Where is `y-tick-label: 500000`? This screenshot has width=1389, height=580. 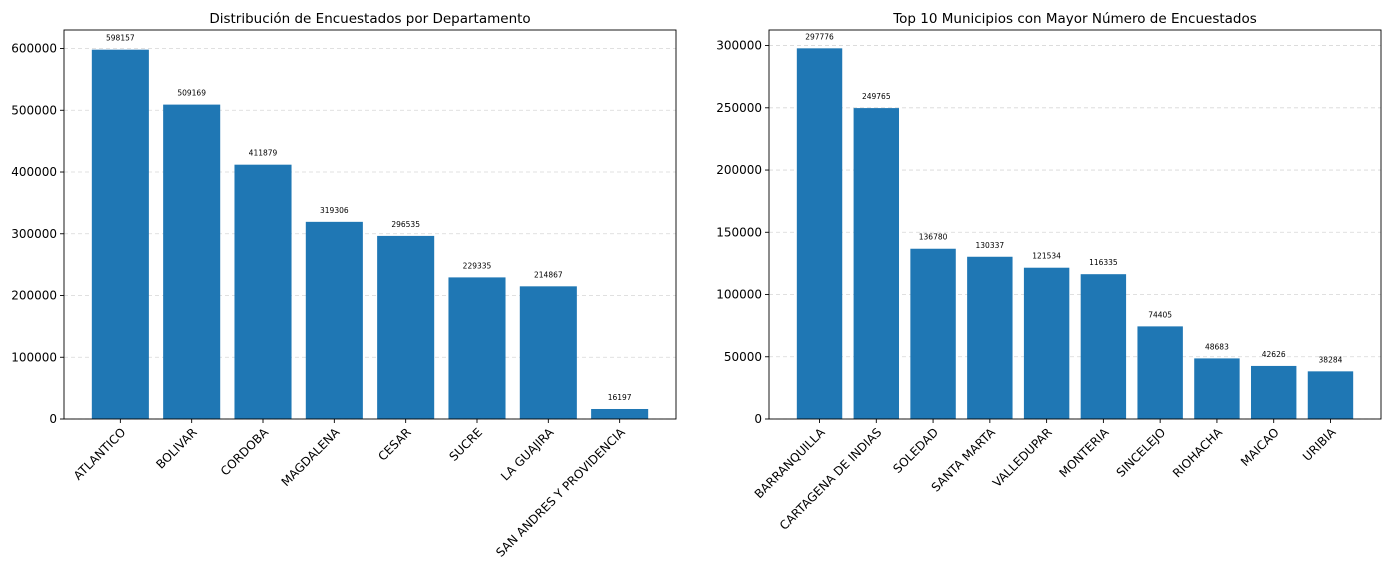 y-tick-label: 500000 is located at coordinates (34, 110).